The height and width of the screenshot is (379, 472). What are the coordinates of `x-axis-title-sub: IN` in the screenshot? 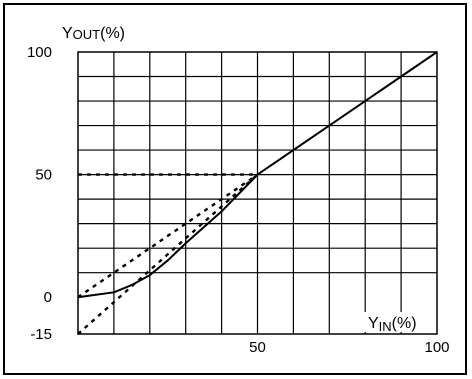 It's located at (385, 326).